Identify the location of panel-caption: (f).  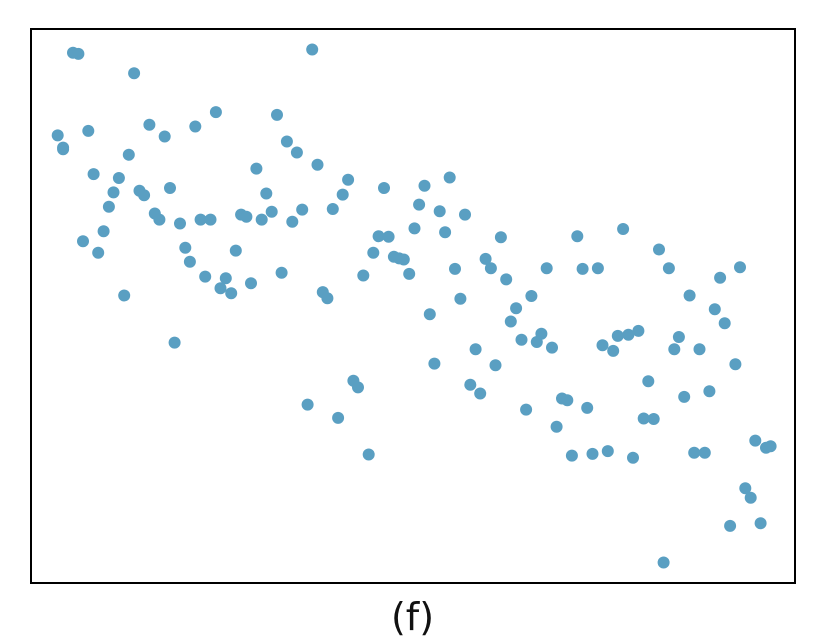
(412, 617).